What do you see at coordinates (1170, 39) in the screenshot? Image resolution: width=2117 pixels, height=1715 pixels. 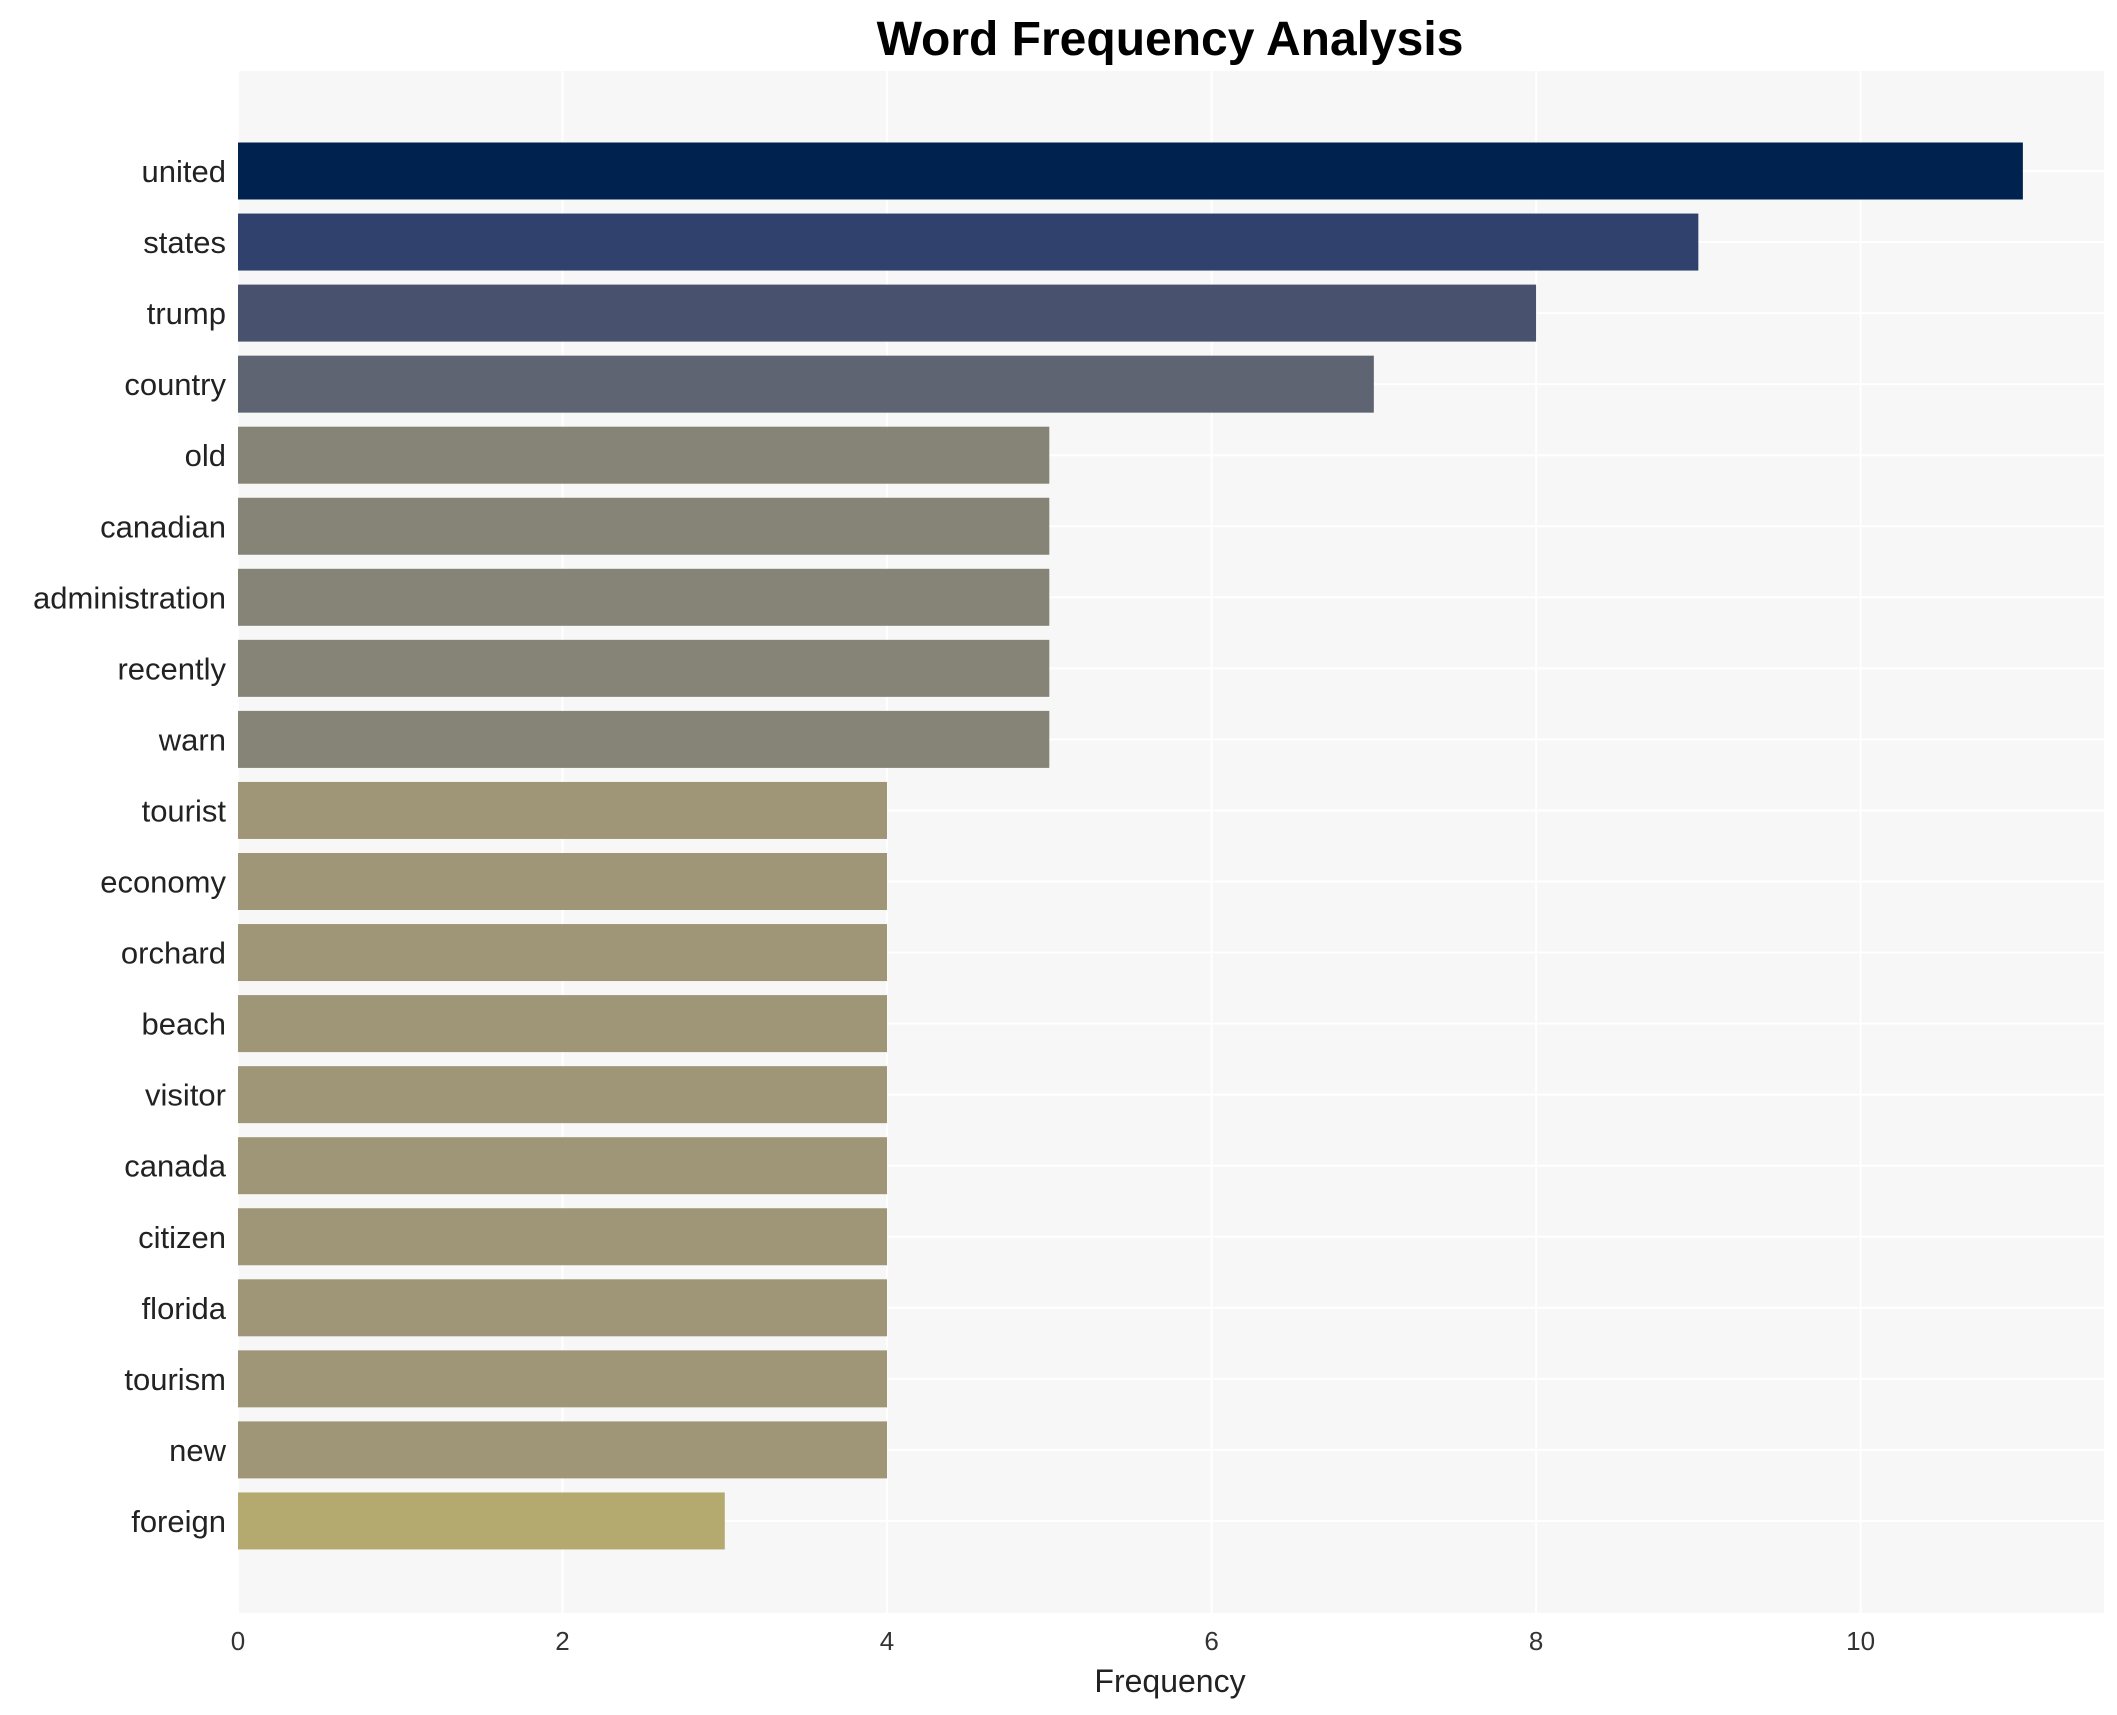 I see `chart-title: Word Frequency Analysis` at bounding box center [1170, 39].